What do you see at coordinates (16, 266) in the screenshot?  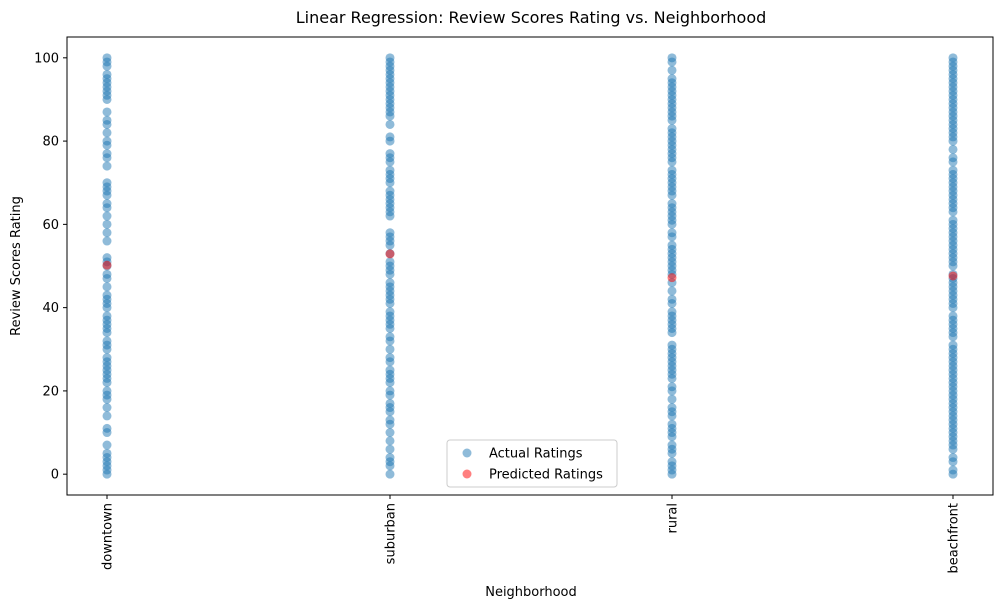 I see `y-axis-label: Review Scores Rating` at bounding box center [16, 266].